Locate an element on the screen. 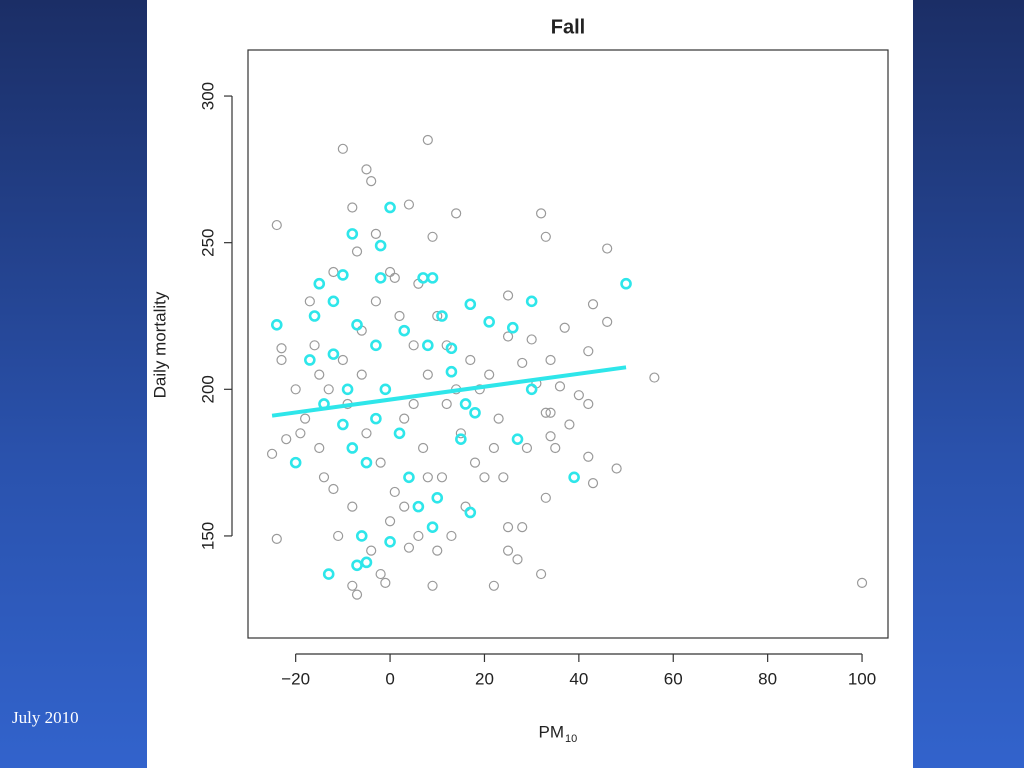 The image size is (1024, 768). y-axis-label: Daily mortality is located at coordinates (159, 344).